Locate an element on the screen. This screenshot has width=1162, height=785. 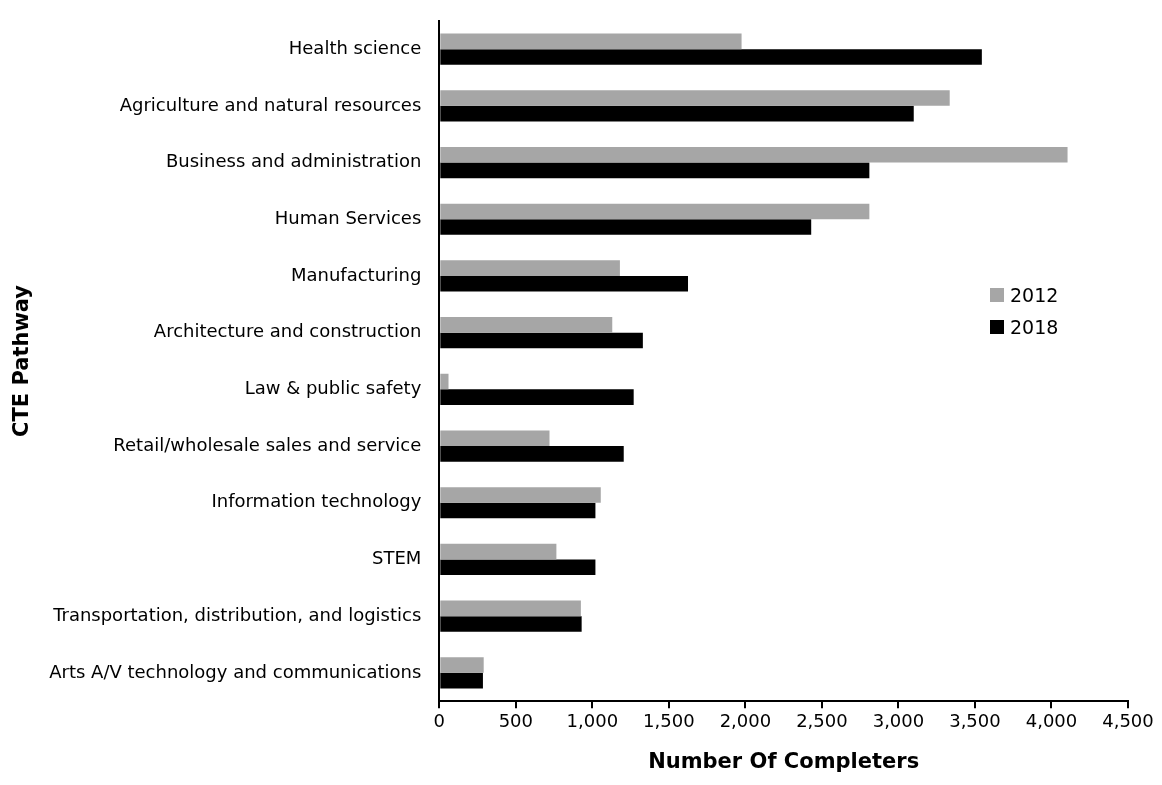
x-tick-label: 1,500 is located at coordinates (669, 720).